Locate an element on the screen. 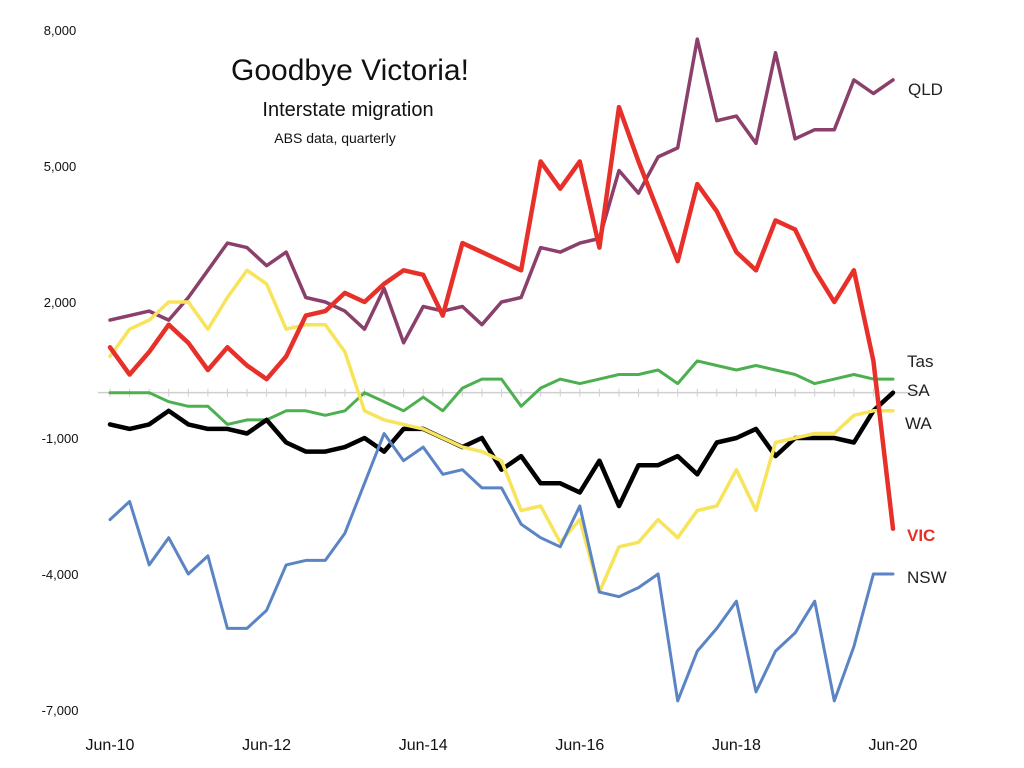 This screenshot has width=1024, height=768. y-tick-label: -4,000 is located at coordinates (60, 574).